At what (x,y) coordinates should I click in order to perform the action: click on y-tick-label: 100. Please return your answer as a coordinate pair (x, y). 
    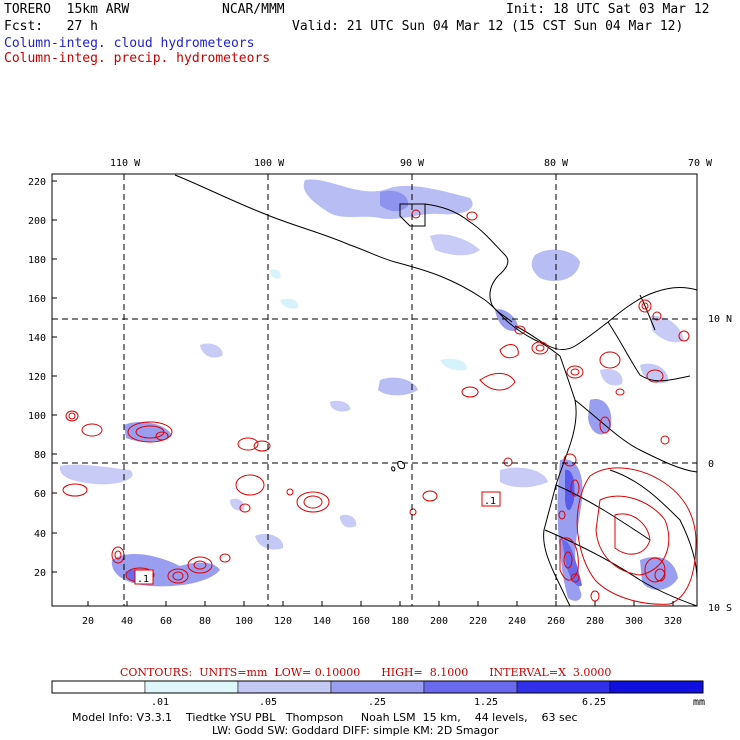
    Looking at the image, I should click on (37, 416).